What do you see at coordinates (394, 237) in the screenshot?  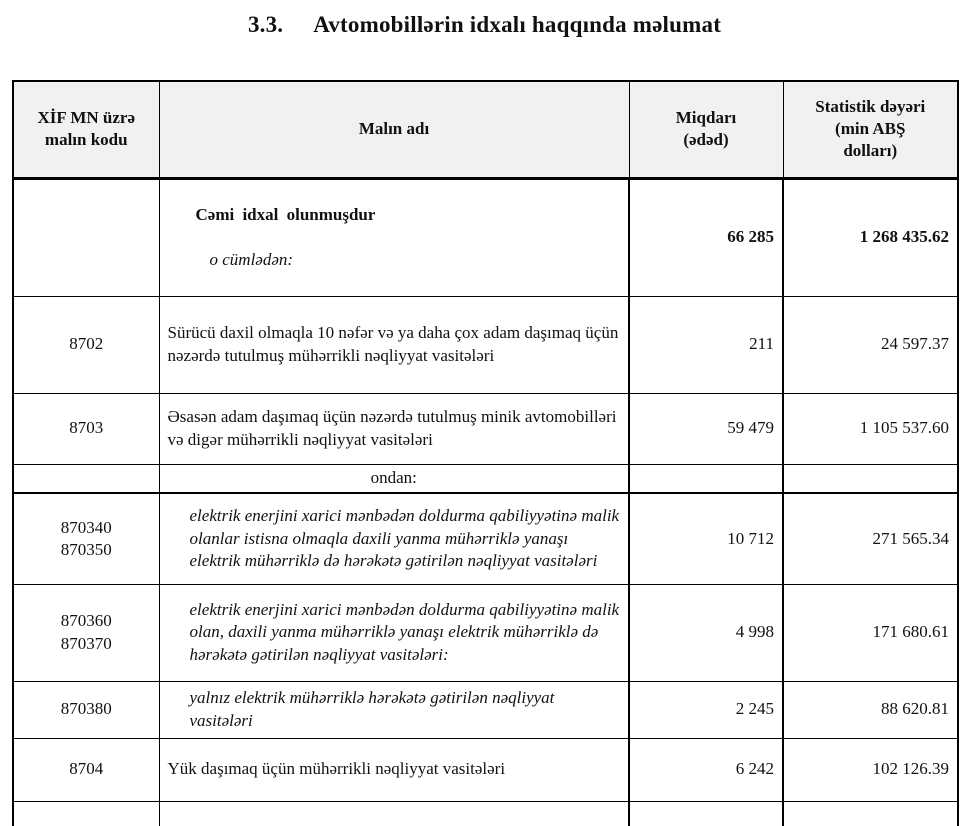 I see `cell-name: Cəmi idxal olunmuşdur o cümlədən:` at bounding box center [394, 237].